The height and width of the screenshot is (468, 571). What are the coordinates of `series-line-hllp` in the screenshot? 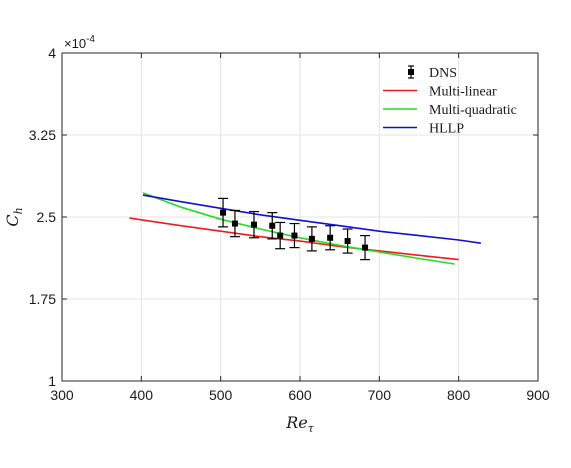 It's located at (312, 219).